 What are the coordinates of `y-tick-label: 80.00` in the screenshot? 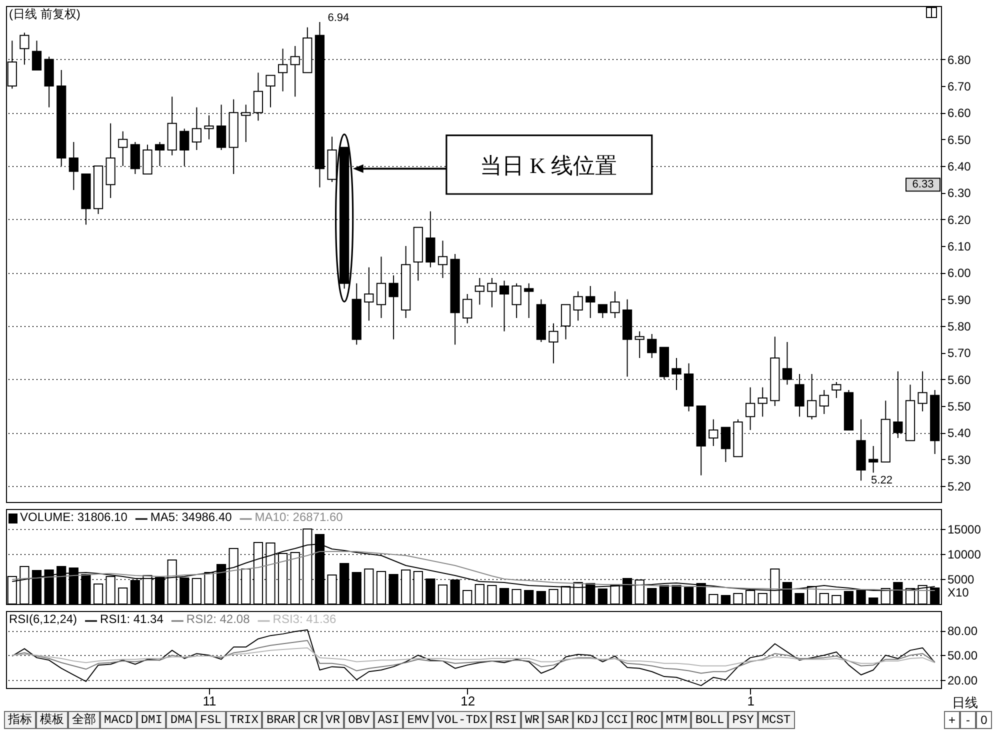 It's located at (963, 631).